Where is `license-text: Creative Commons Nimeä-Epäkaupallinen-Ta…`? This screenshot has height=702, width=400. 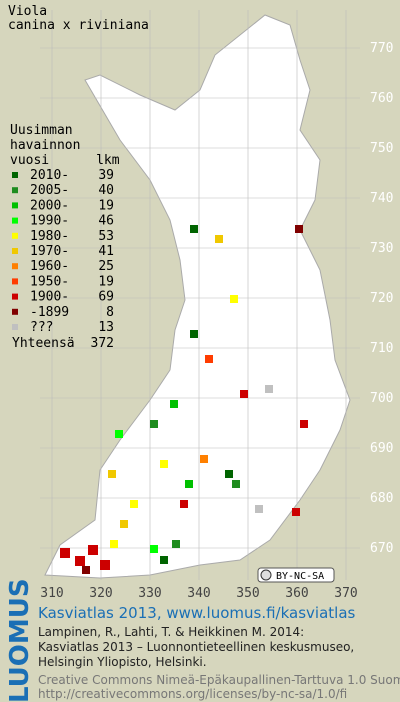
license-text: Creative Commons Nimeä-Epäkaupallinen-Ta… is located at coordinates (219, 680).